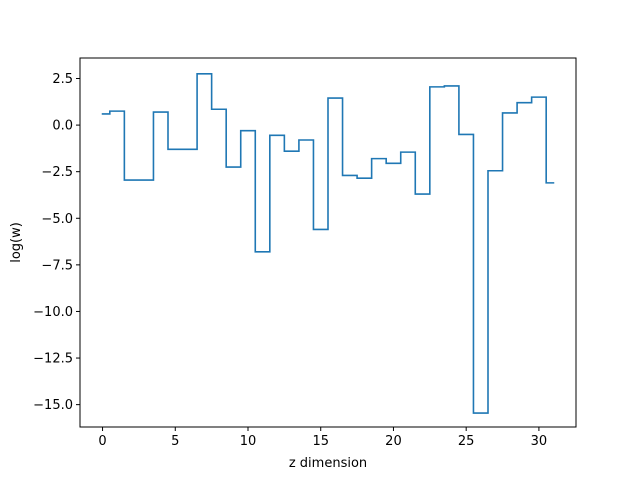  What do you see at coordinates (466, 441) in the screenshot?
I see `x-tick-label: 25` at bounding box center [466, 441].